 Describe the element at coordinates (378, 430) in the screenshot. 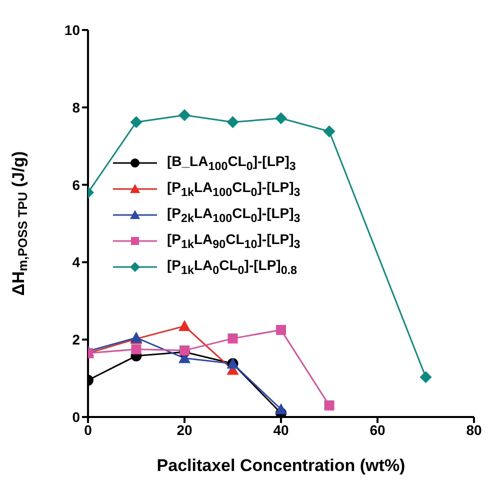

I see `x-tick-label: 60` at that location.